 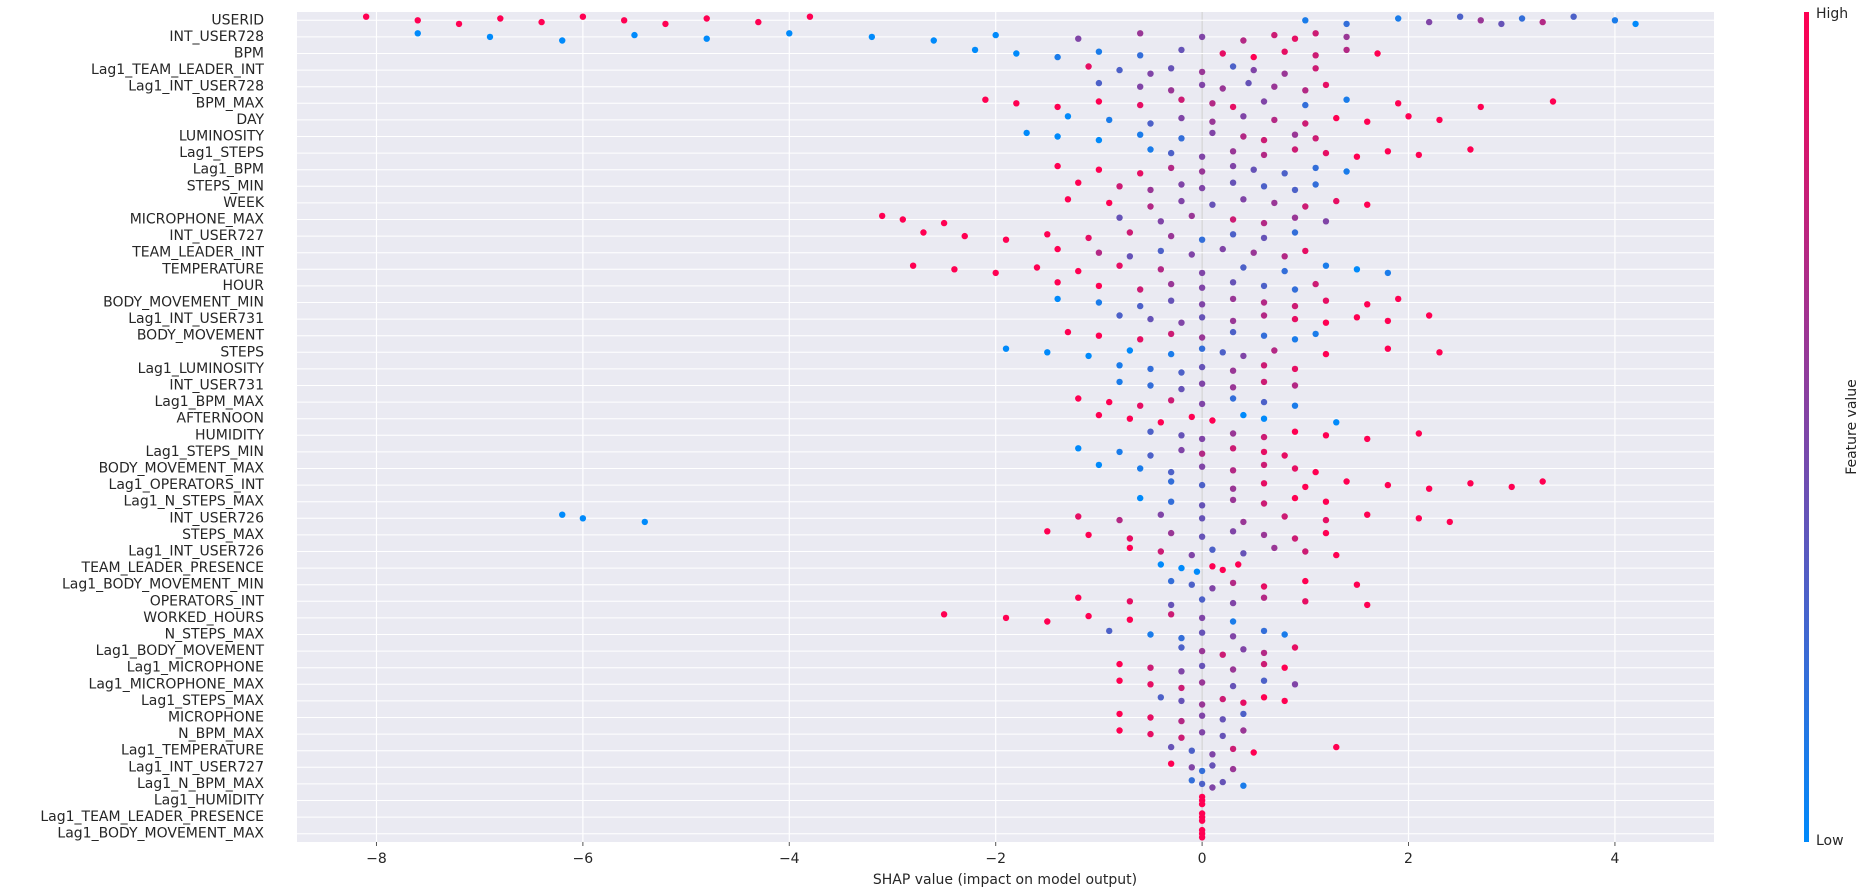 What do you see at coordinates (152, 817) in the screenshot?
I see `row-label: Lag1_TEAM_LEADER_PRESENCE` at bounding box center [152, 817].